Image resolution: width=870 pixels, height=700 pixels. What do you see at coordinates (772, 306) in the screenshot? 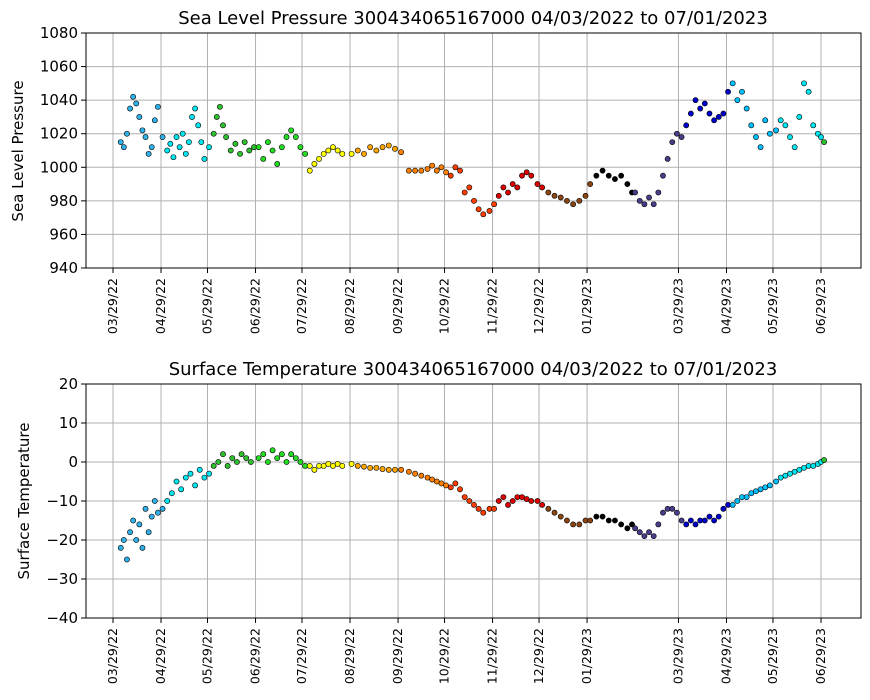
I see `x-tick-label: 05/29/23` at bounding box center [772, 306].